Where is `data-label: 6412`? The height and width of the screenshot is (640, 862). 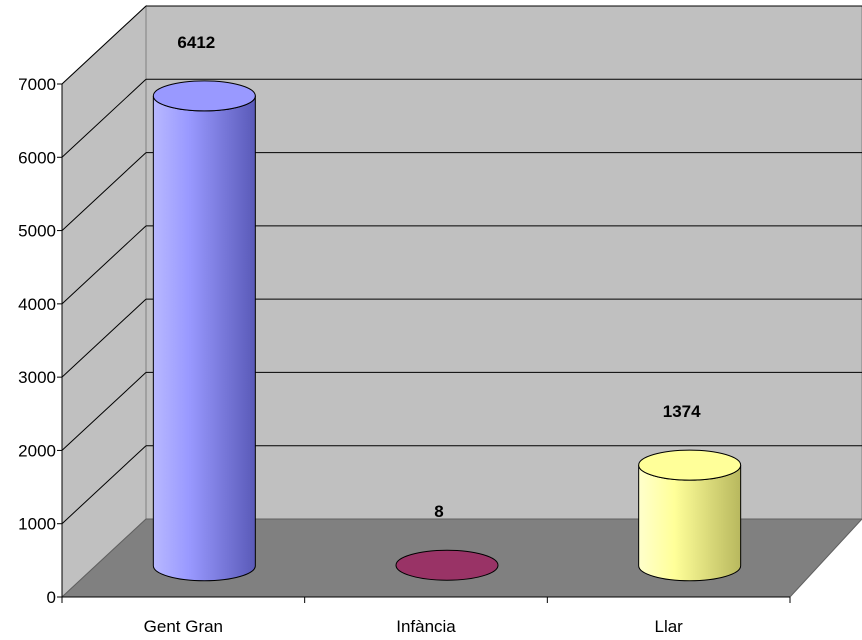
data-label: 6412 is located at coordinates (196, 42).